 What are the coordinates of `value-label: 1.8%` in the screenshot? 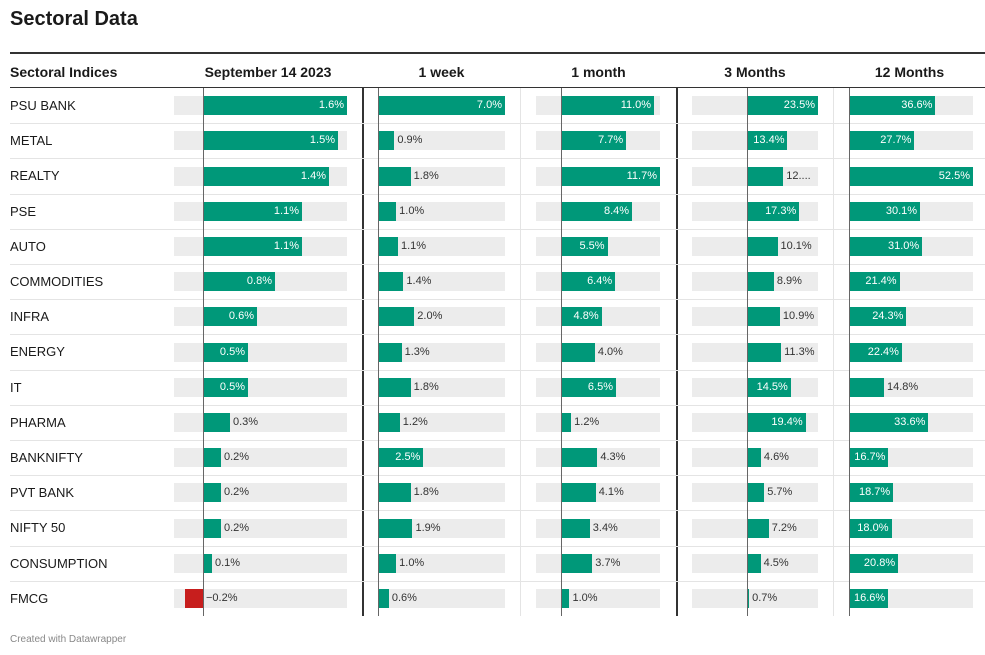 It's located at (426, 386).